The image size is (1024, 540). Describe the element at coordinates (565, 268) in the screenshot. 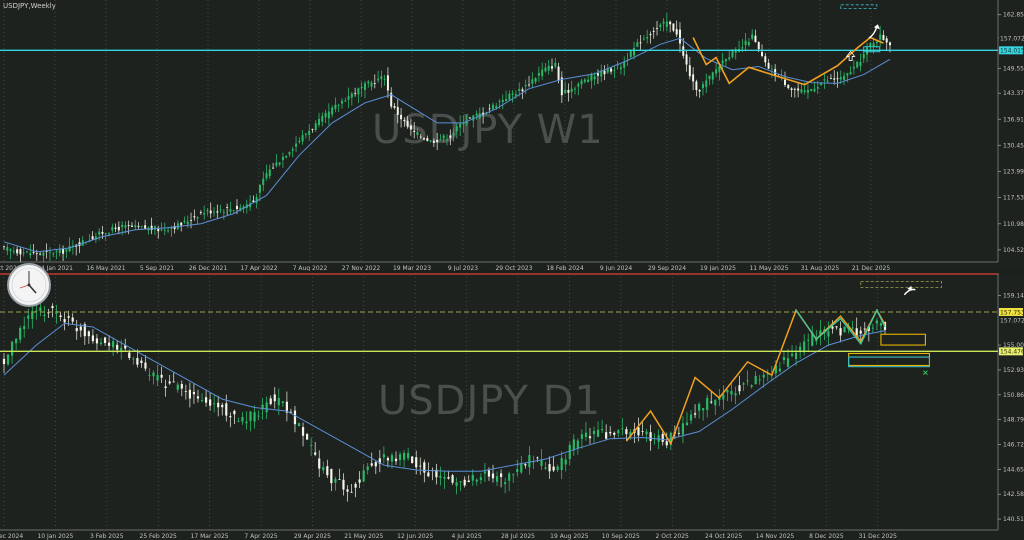

I see `time-tick-label: 18 Feb 2024` at that location.